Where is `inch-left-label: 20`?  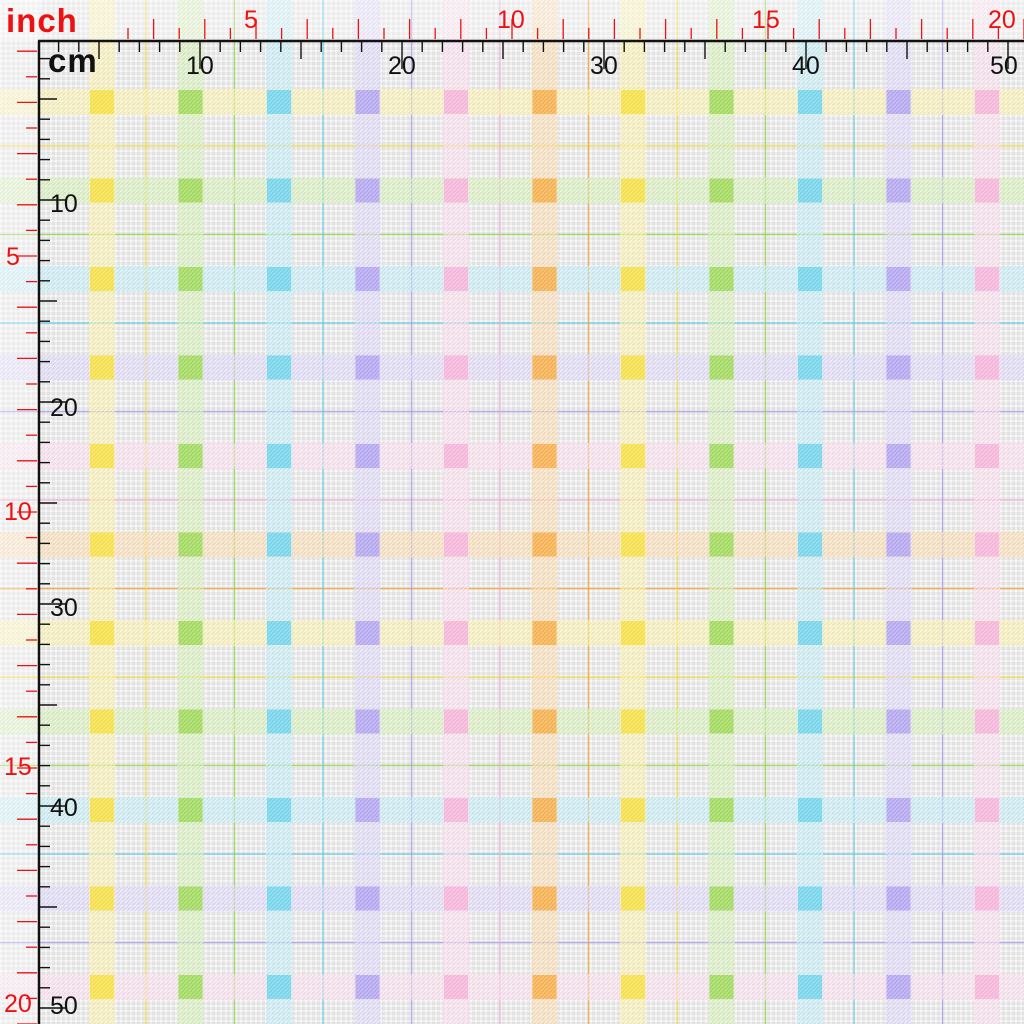 inch-left-label: 20 is located at coordinates (18, 1004).